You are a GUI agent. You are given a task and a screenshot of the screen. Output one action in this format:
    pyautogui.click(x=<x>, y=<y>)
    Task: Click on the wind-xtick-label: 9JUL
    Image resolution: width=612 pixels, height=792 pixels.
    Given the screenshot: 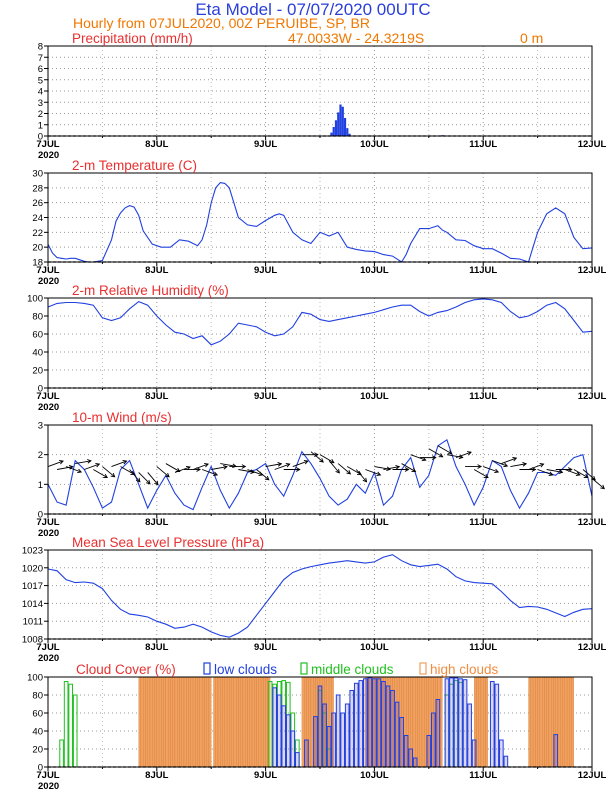 What is the action you would take?
    pyautogui.click(x=265, y=522)
    